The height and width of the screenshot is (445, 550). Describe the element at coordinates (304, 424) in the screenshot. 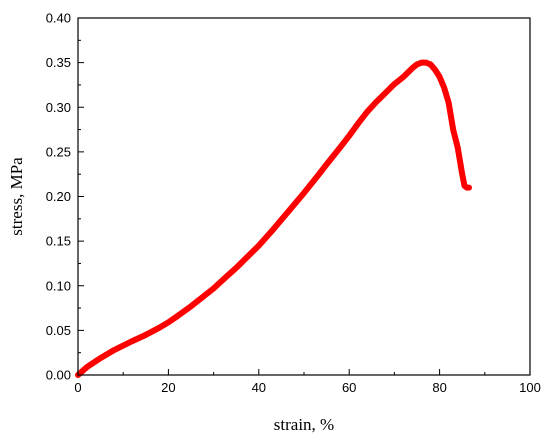

I see `x-axis-title: strain, %` at that location.